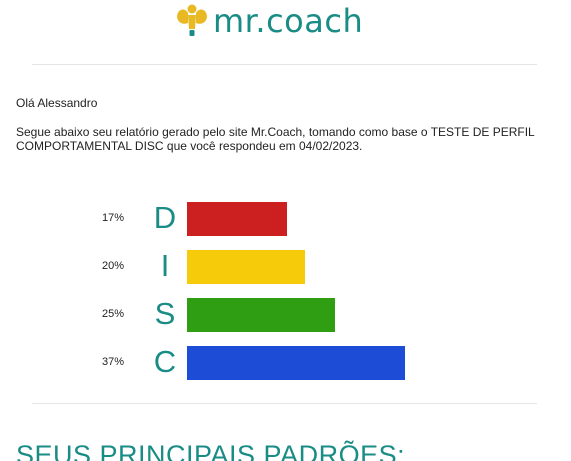 This screenshot has height=461, width=571. What do you see at coordinates (165, 217) in the screenshot?
I see `disc-letter-label: D` at bounding box center [165, 217].